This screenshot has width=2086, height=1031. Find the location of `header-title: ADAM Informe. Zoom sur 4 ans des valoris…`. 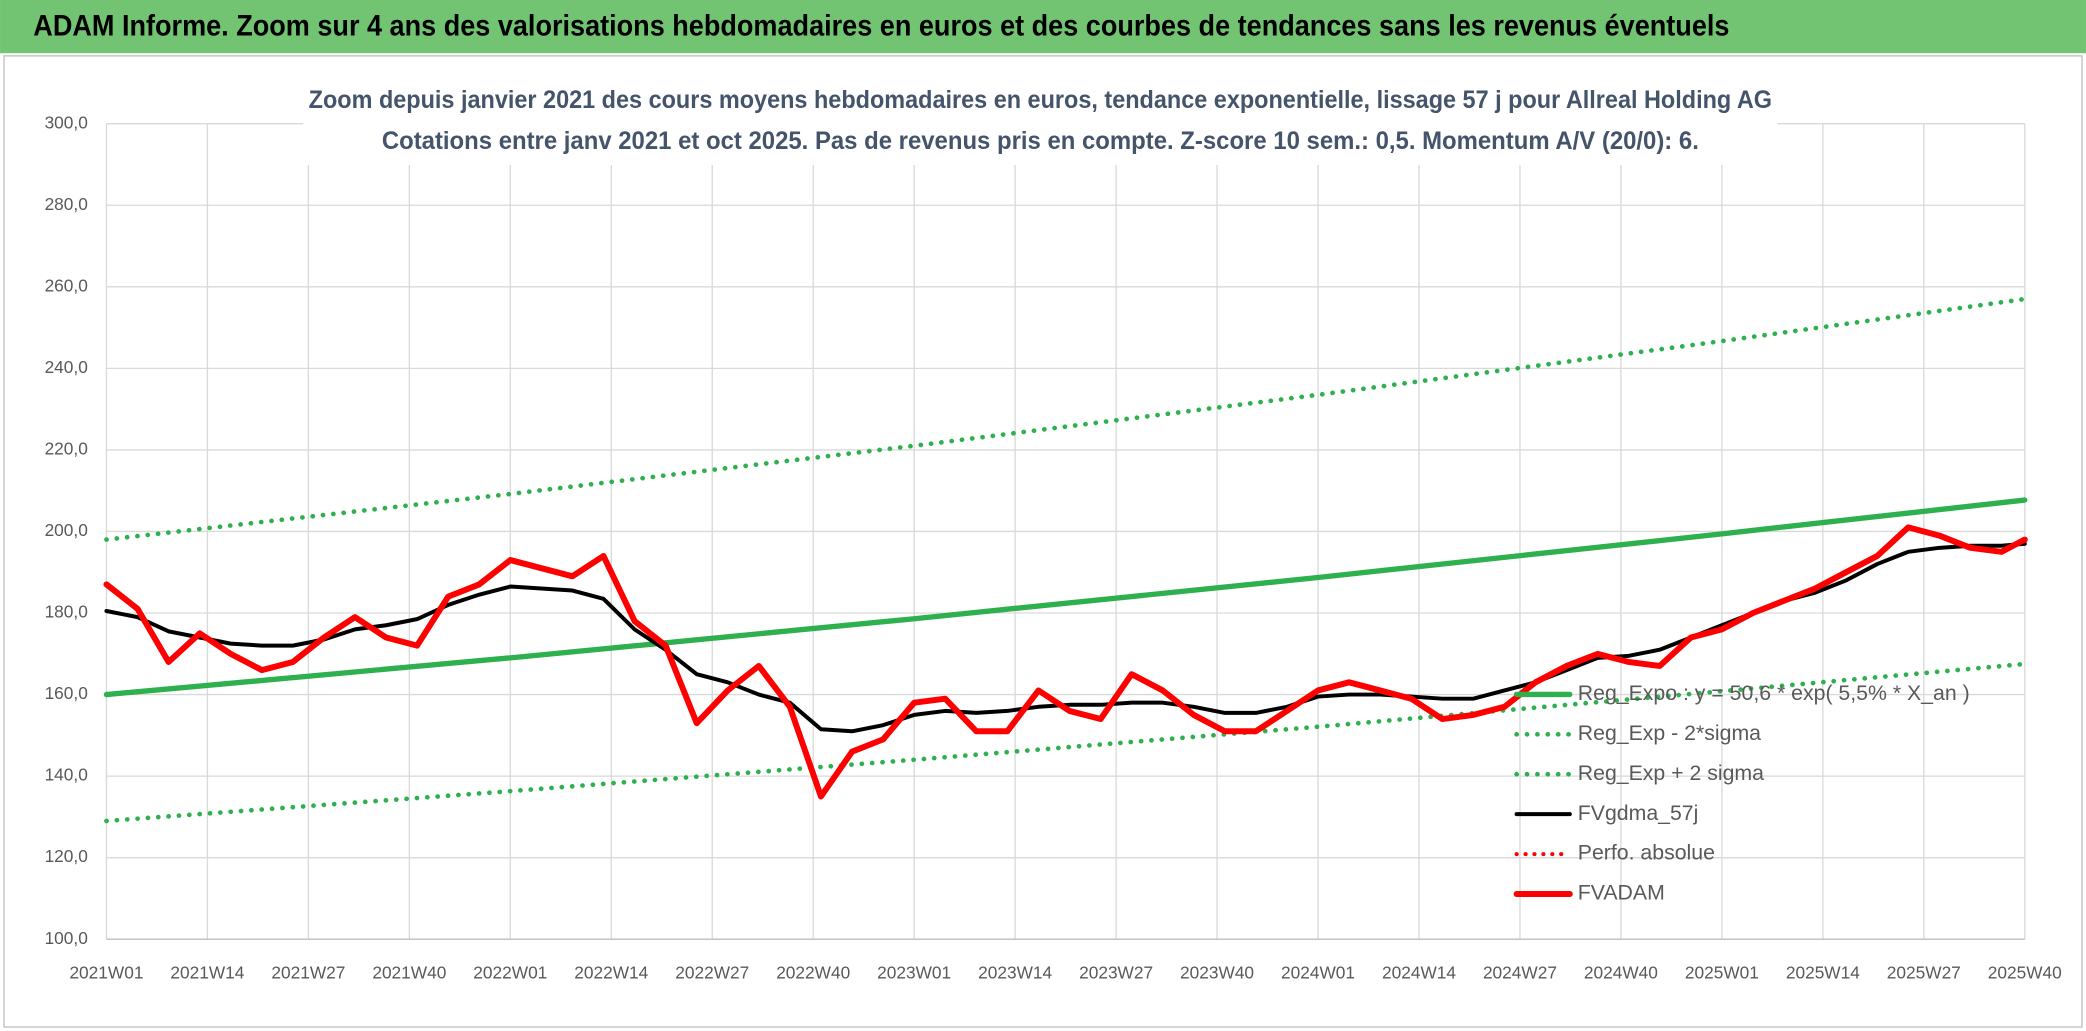

header-title: ADAM Informe. Zoom sur 4 ans des valoris… is located at coordinates (881, 27).